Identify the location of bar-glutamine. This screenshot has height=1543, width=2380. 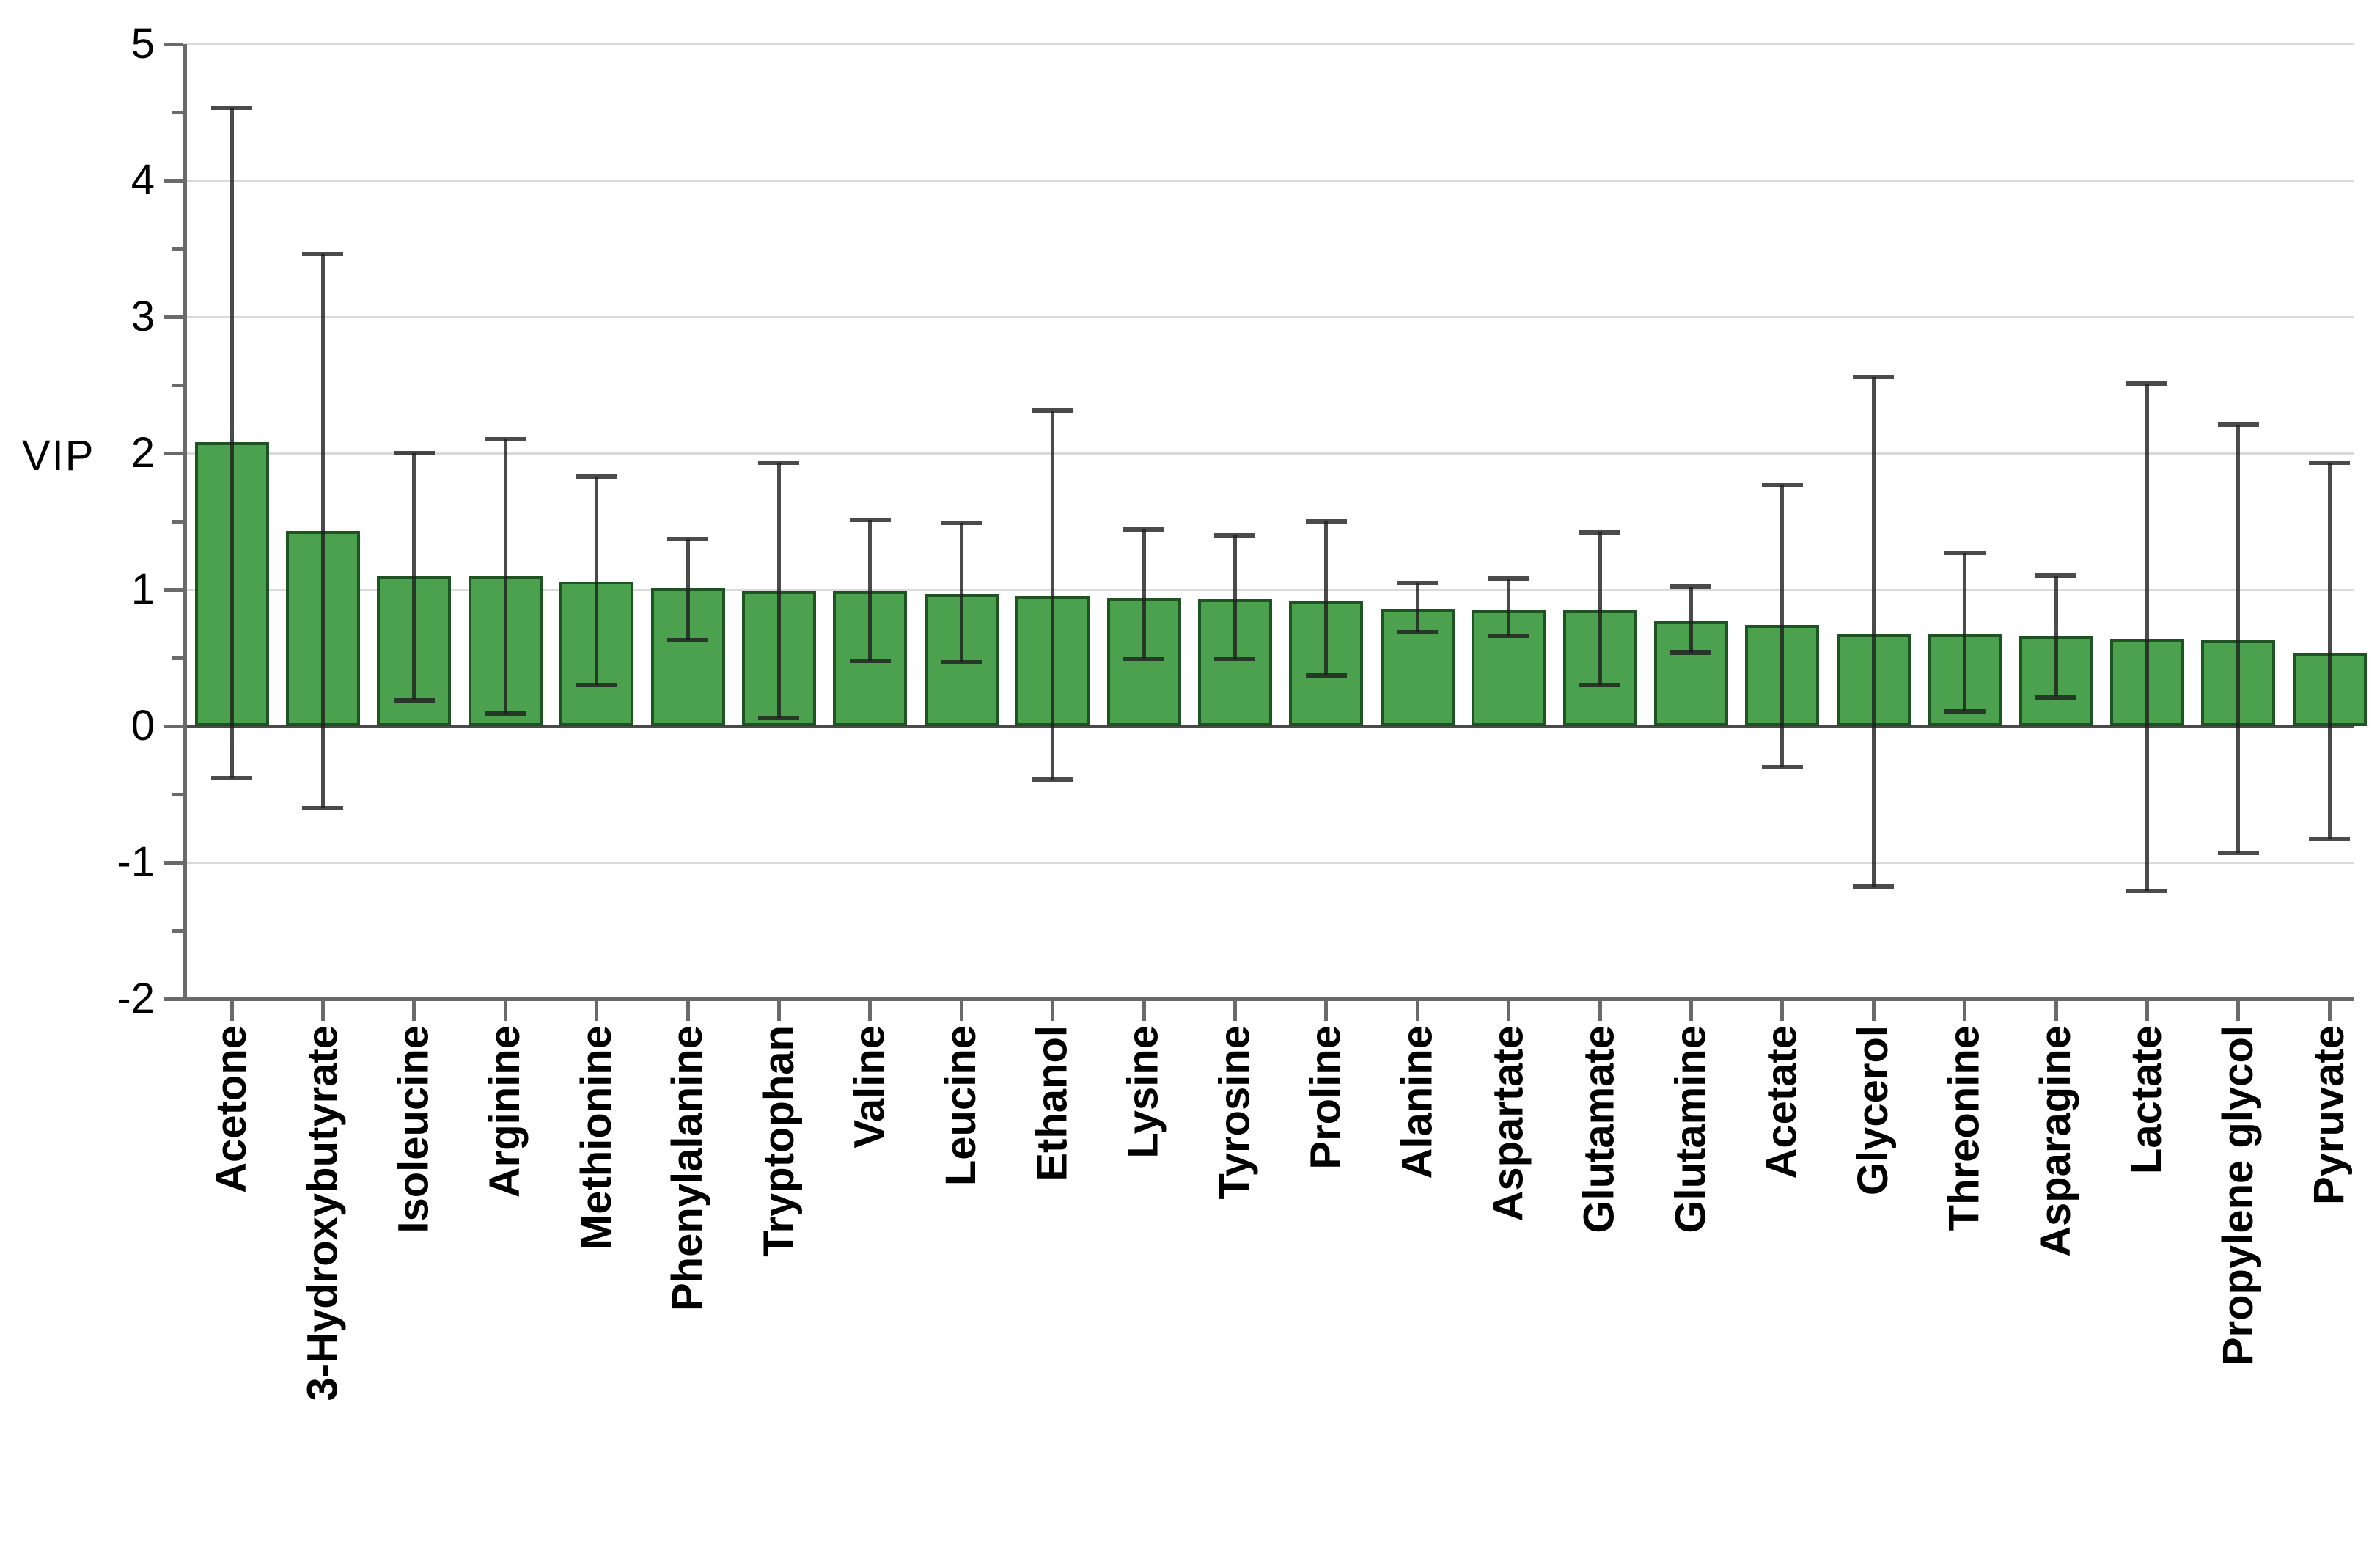
(1691, 673).